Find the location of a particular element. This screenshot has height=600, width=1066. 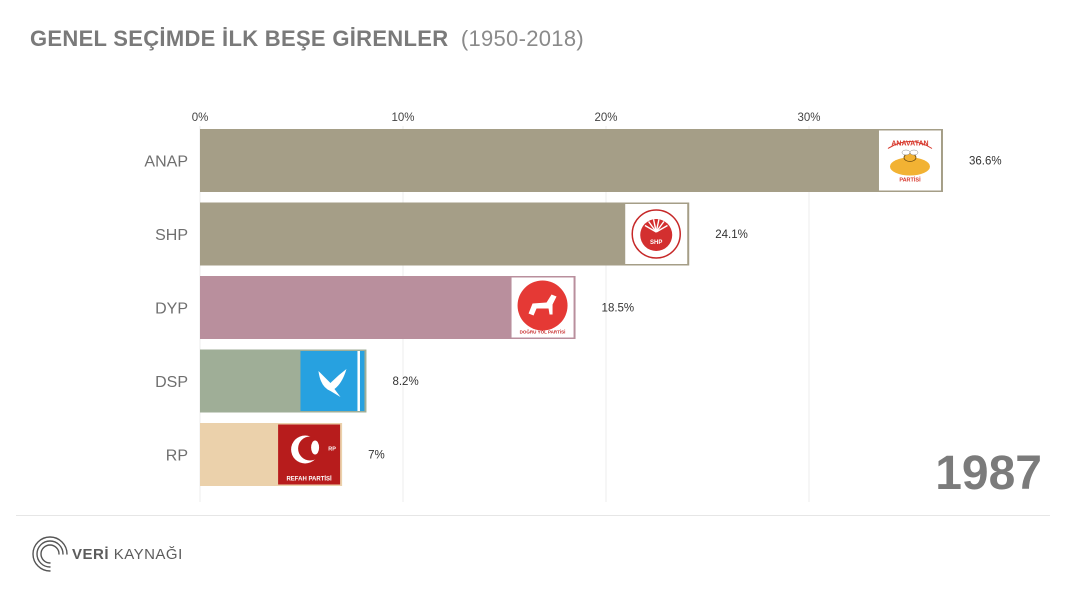

title-main: GENEL SEÇİMDE İLK BEŞE GİRENLER is located at coordinates (239, 38).